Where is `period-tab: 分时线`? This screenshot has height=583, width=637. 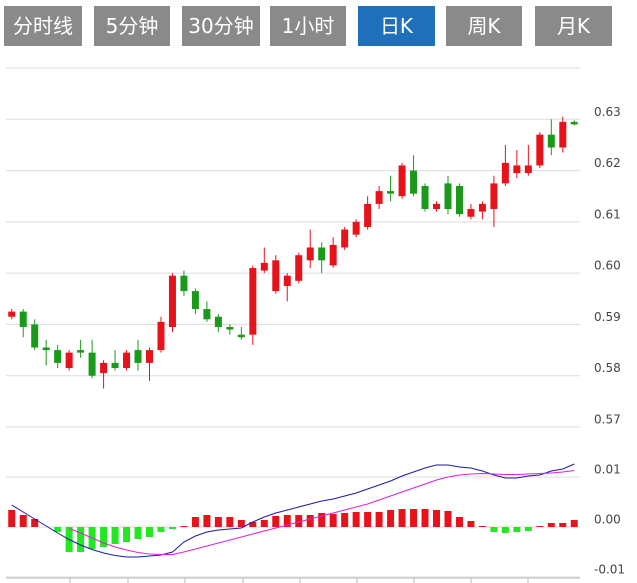 period-tab: 分时线 is located at coordinates (43, 26).